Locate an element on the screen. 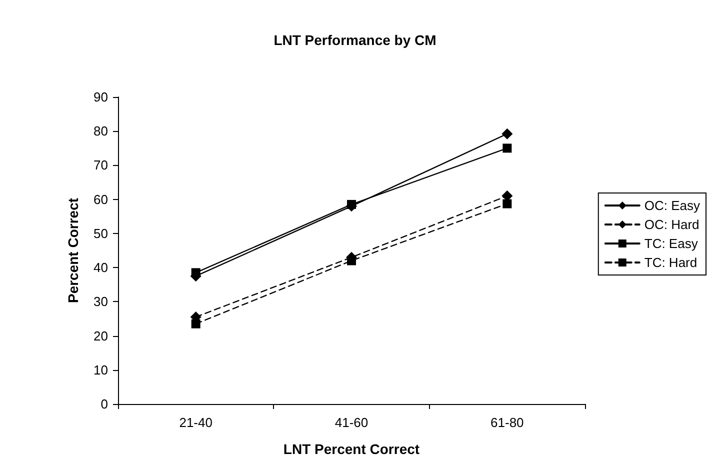  x-tick-label: 61-80 is located at coordinates (507, 422).